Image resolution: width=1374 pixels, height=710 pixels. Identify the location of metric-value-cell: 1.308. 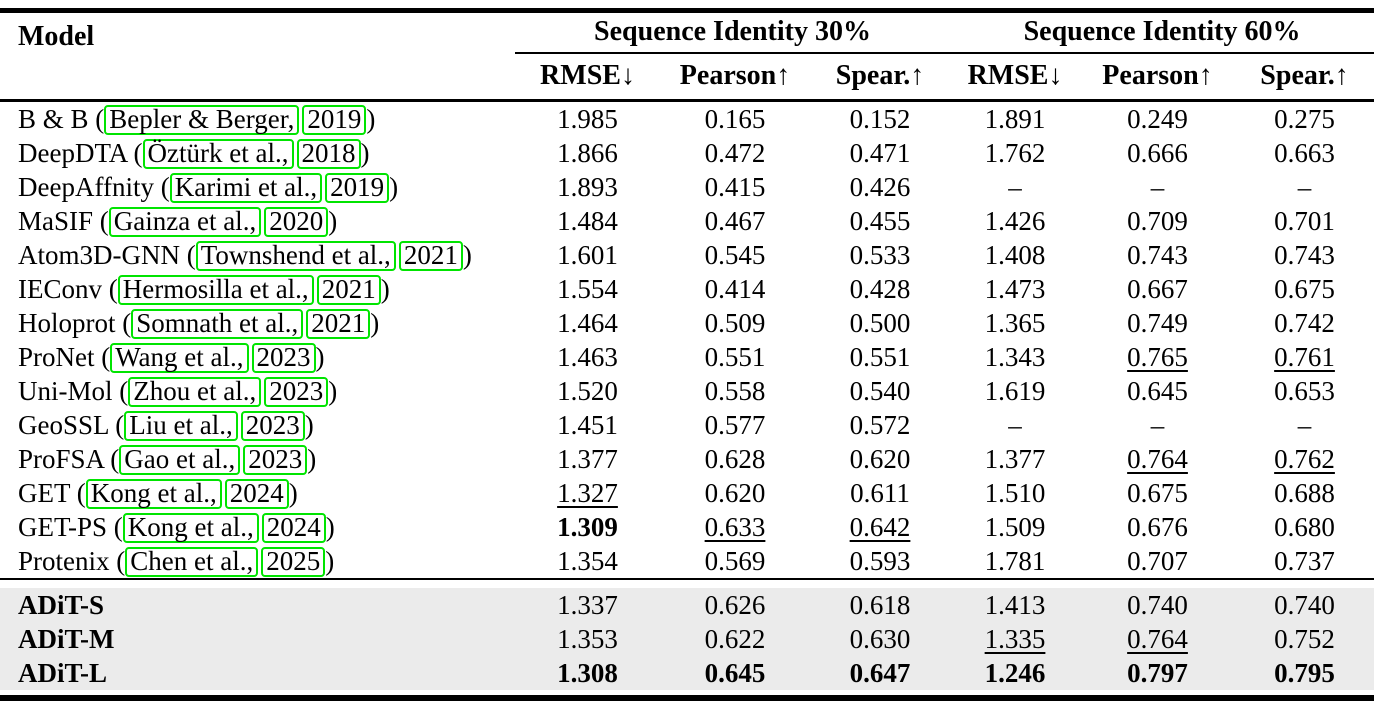
(587, 673).